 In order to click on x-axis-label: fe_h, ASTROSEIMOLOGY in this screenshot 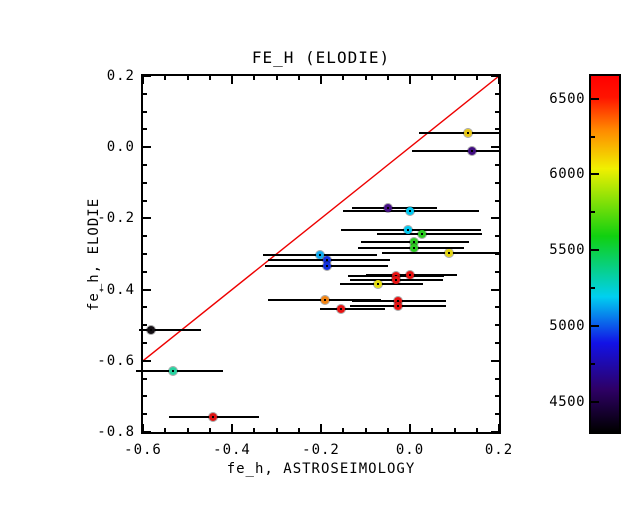, I will do `click(321, 469)`.